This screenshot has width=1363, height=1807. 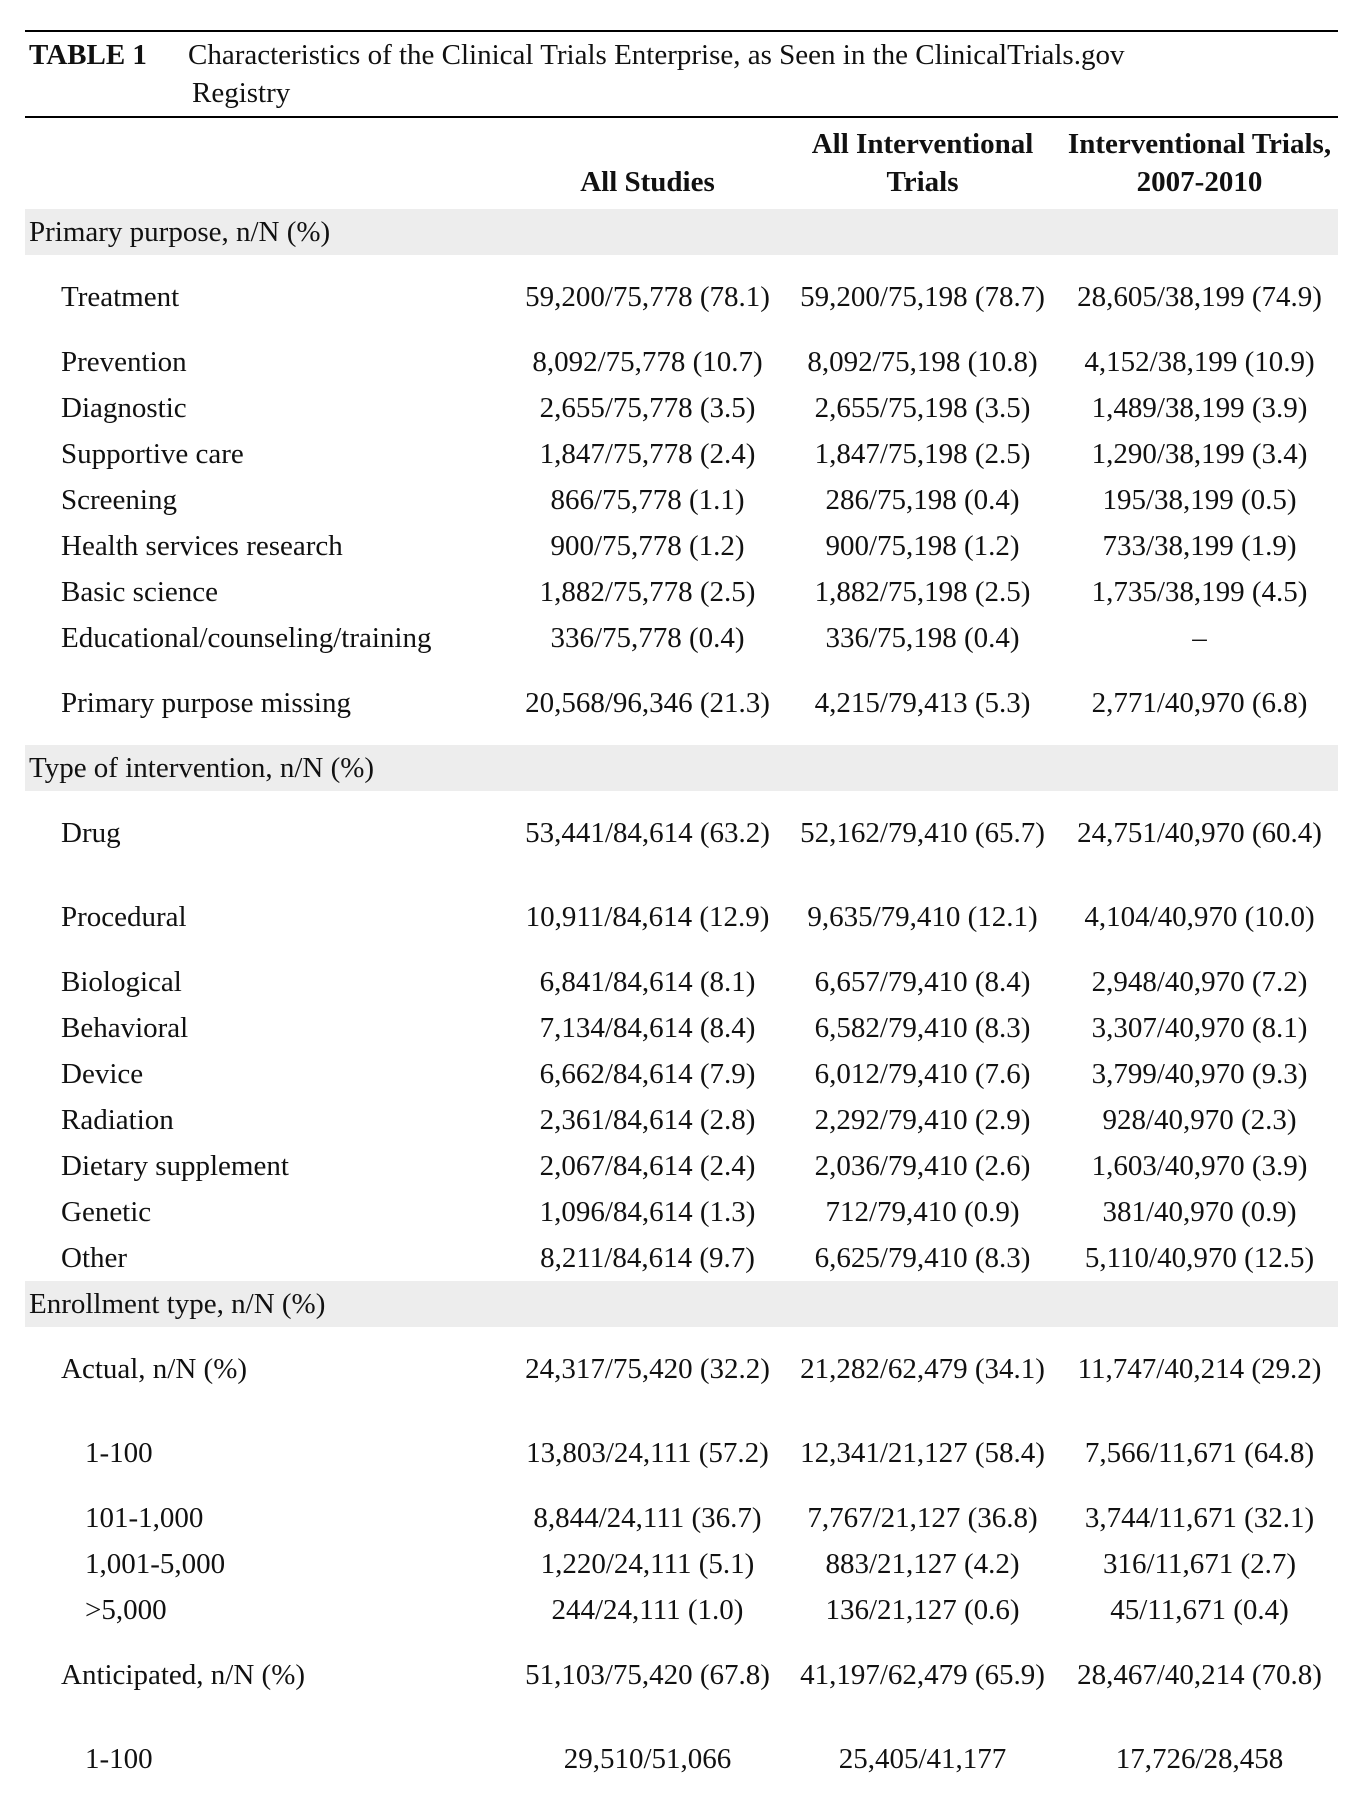 What do you see at coordinates (1199, 1074) in the screenshot?
I see `cell-value: 3,799/40,970 (9.3)` at bounding box center [1199, 1074].